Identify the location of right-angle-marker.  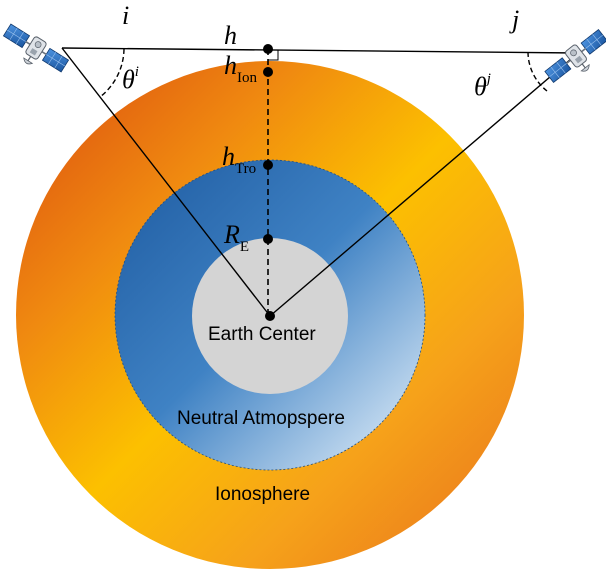
(273, 55).